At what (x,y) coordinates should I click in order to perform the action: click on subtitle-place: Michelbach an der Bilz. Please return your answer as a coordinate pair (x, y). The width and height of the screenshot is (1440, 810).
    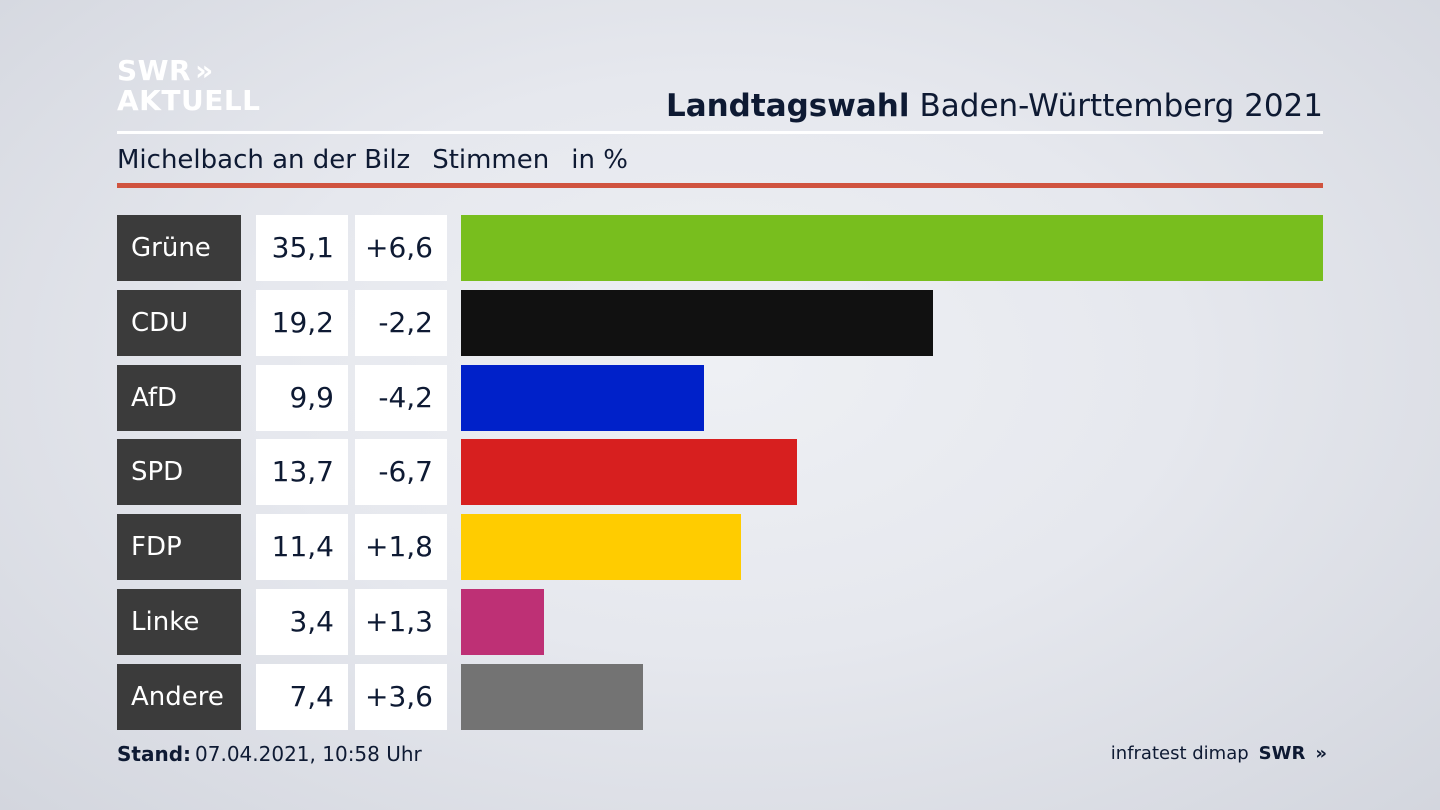
    Looking at the image, I should click on (264, 160).